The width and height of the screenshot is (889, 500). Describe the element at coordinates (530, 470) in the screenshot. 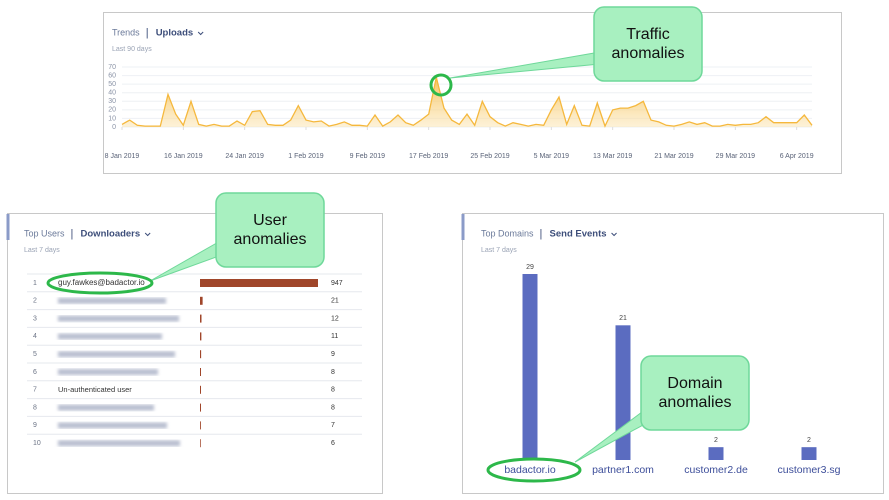

I see `x-tick-label: badactor.io` at that location.